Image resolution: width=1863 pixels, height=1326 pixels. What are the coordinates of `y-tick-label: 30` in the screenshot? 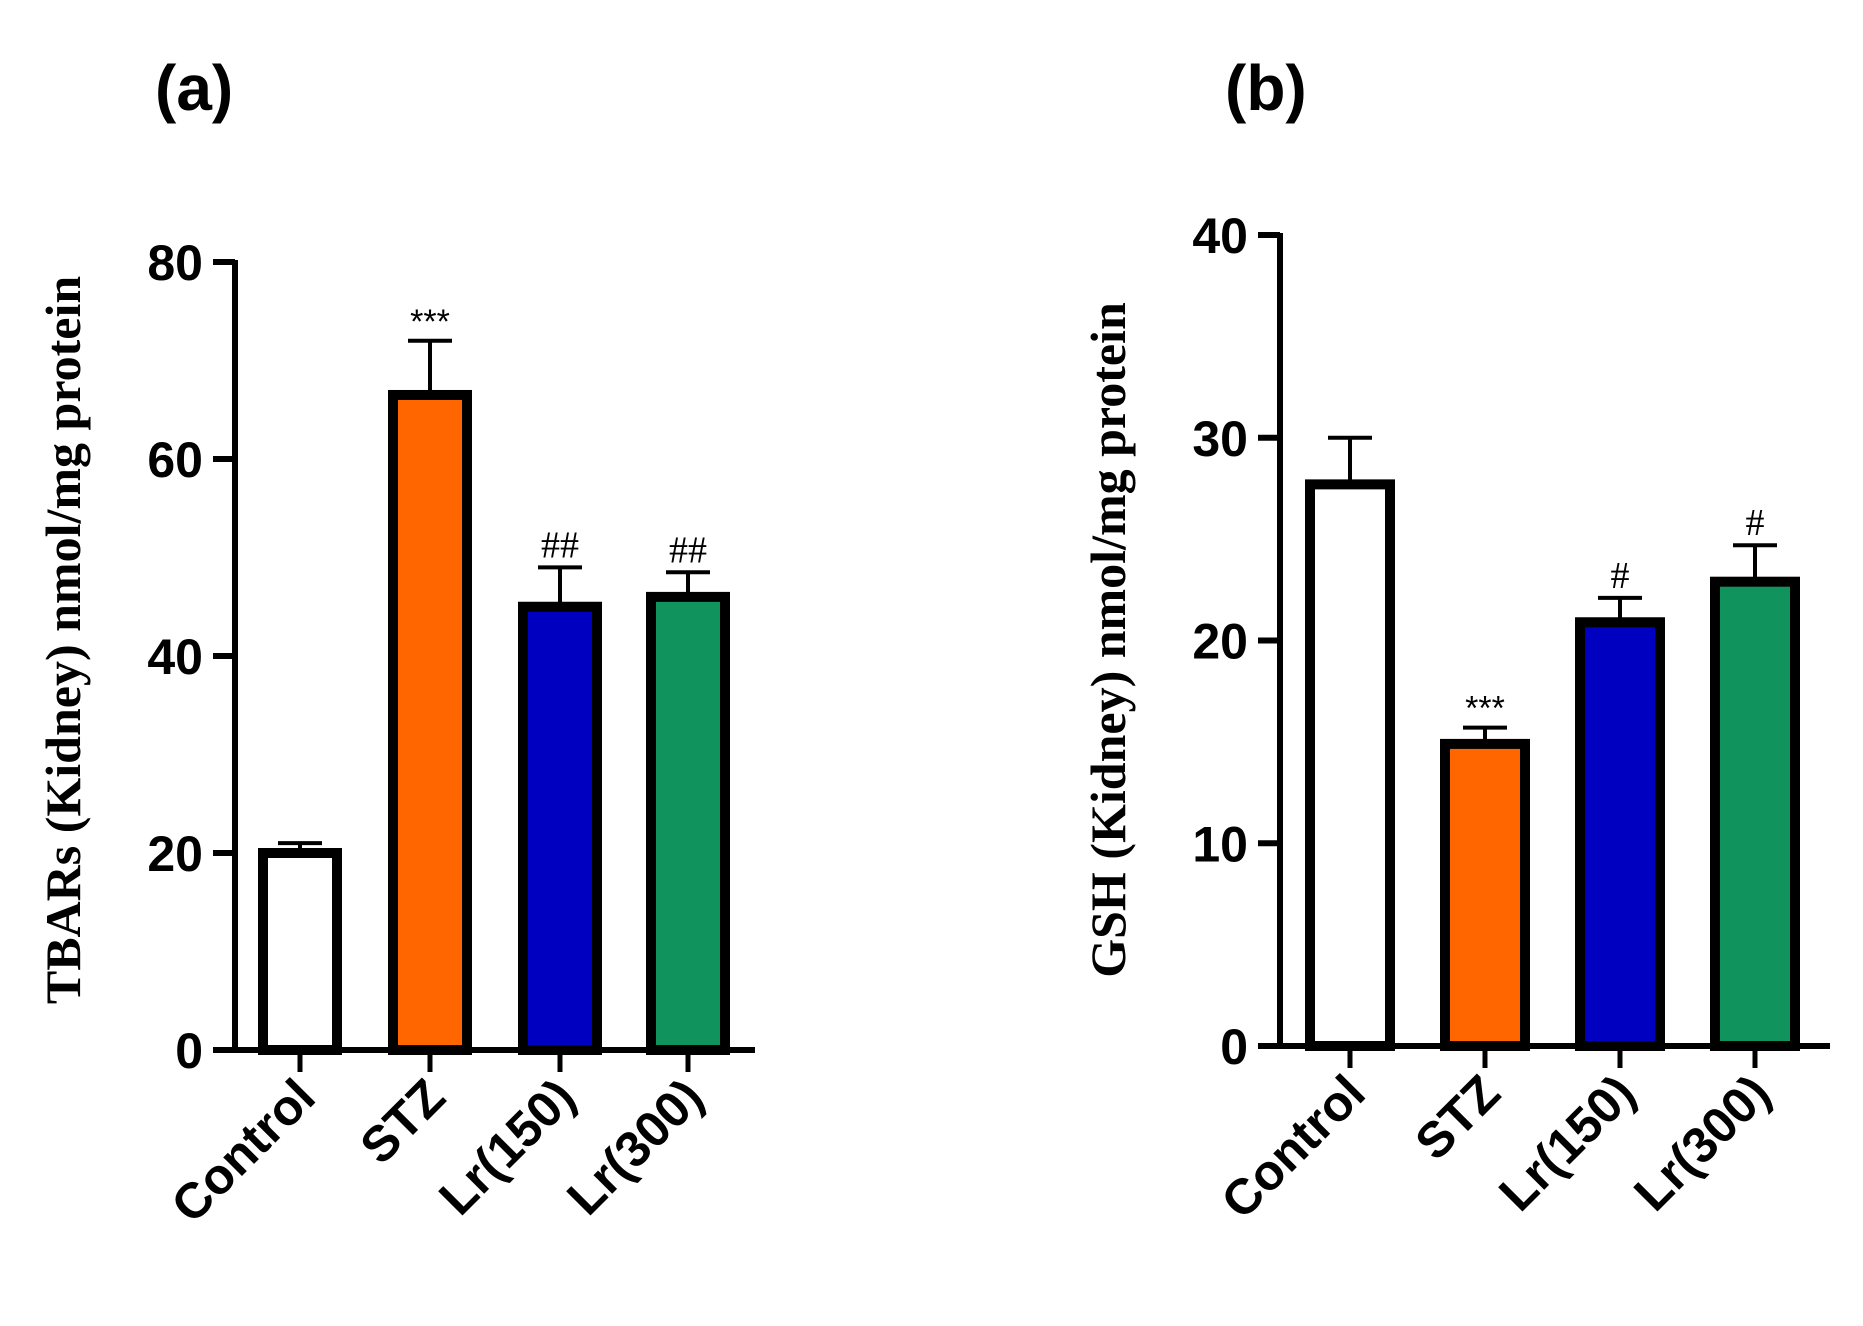 It's located at (1220, 439).